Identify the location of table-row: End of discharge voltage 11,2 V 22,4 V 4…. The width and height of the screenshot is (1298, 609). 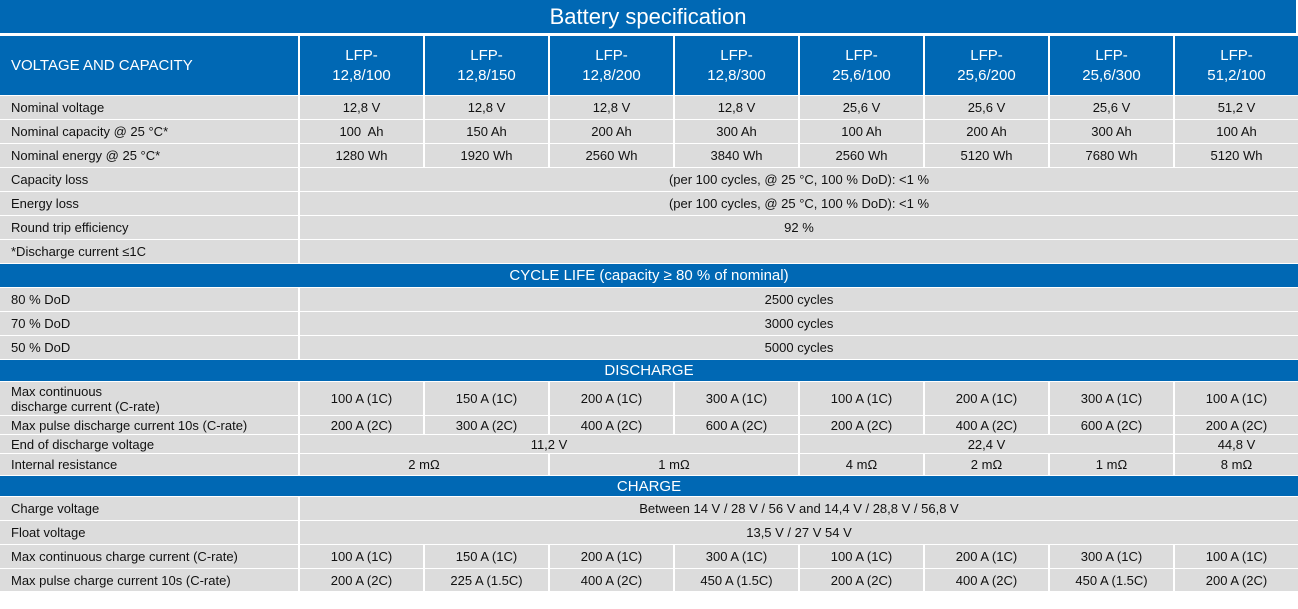
(649, 444).